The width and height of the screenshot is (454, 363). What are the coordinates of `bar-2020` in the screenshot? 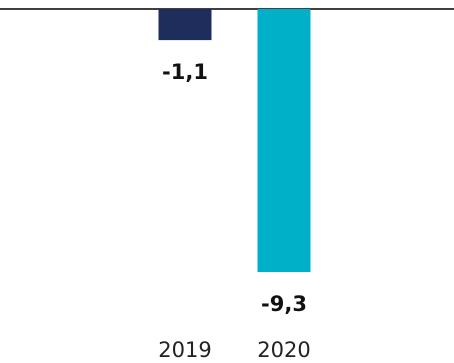 It's located at (284, 140).